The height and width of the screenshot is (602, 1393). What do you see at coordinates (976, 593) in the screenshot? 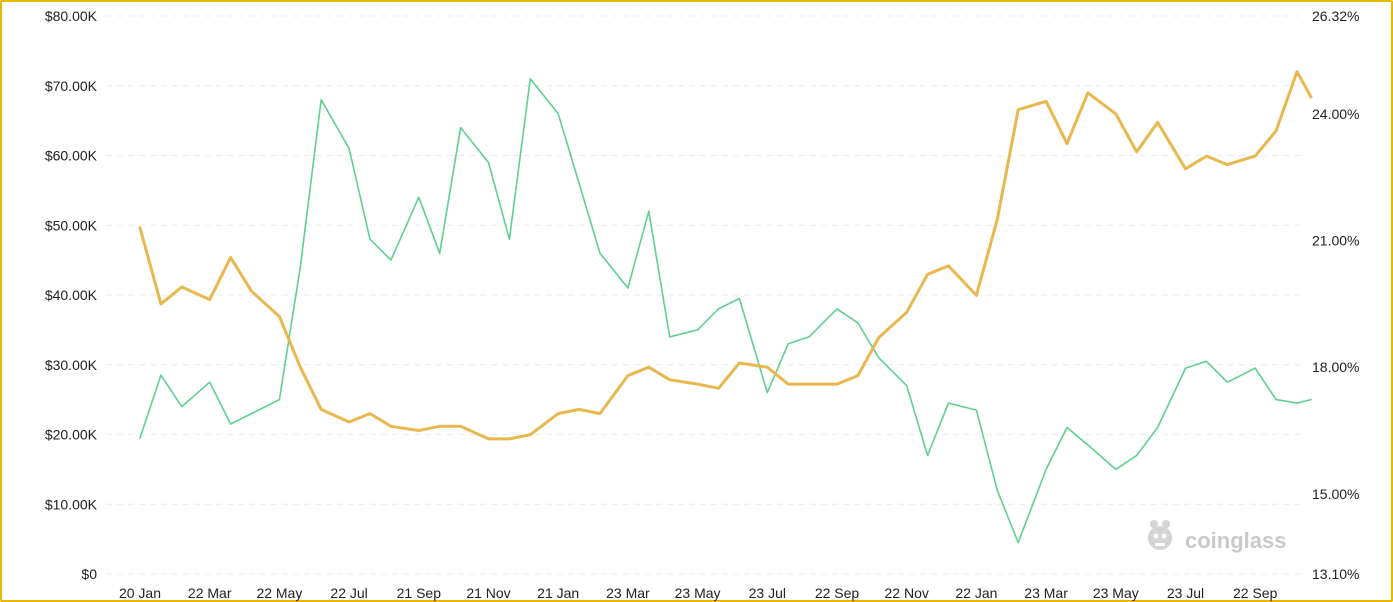
I see `x-tick-label: 22 Jan` at bounding box center [976, 593].